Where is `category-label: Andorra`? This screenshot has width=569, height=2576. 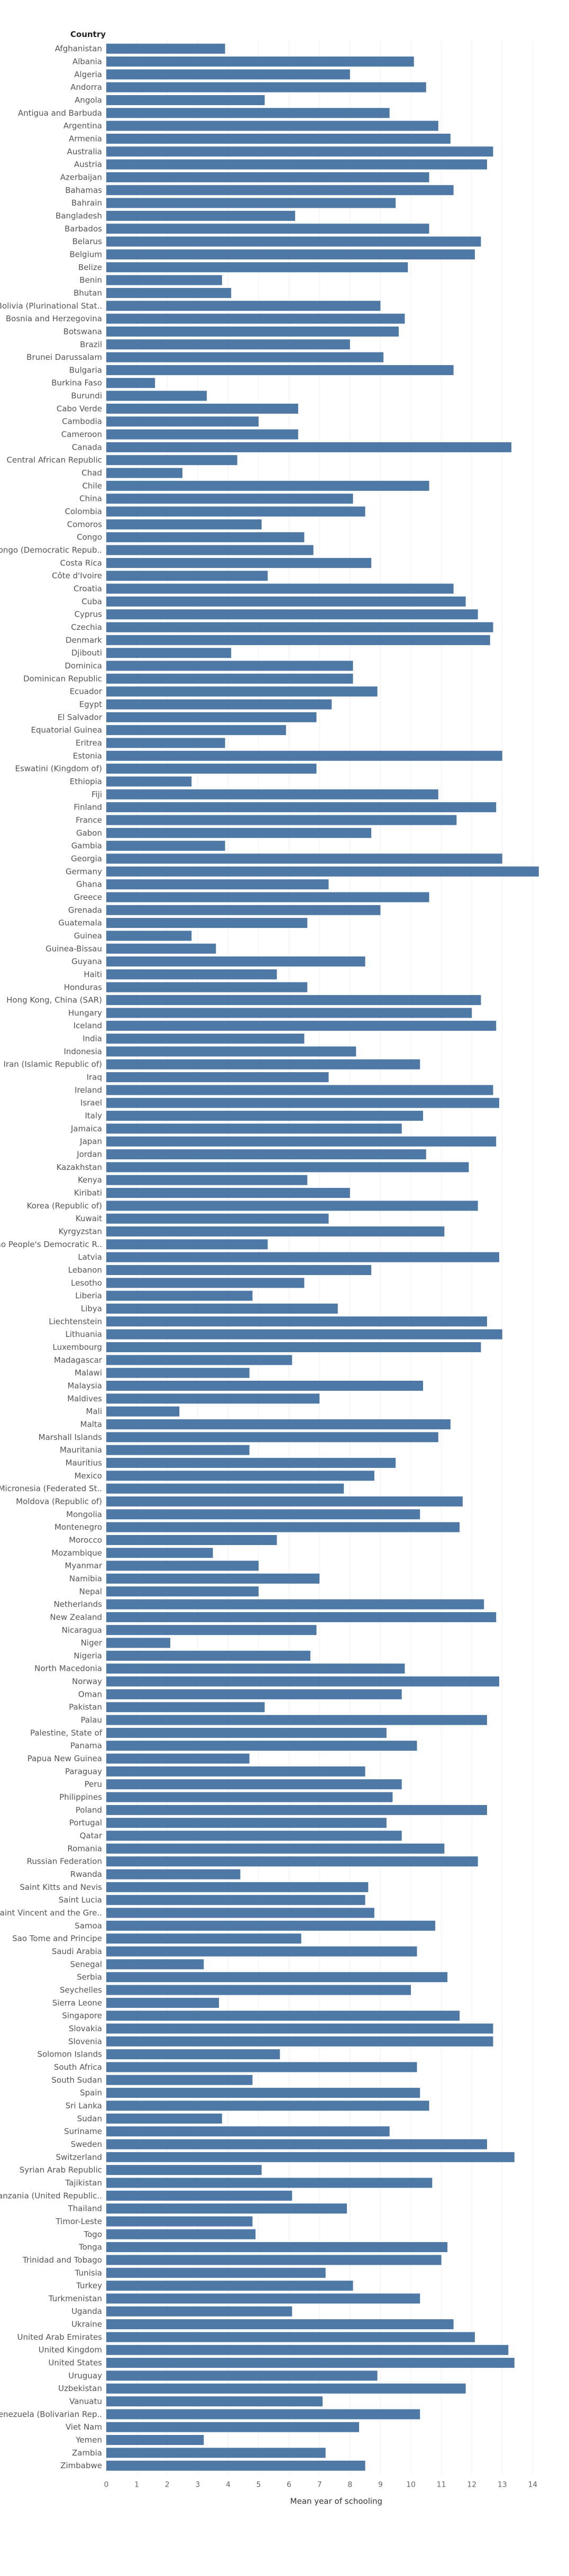 category-label: Andorra is located at coordinates (86, 87).